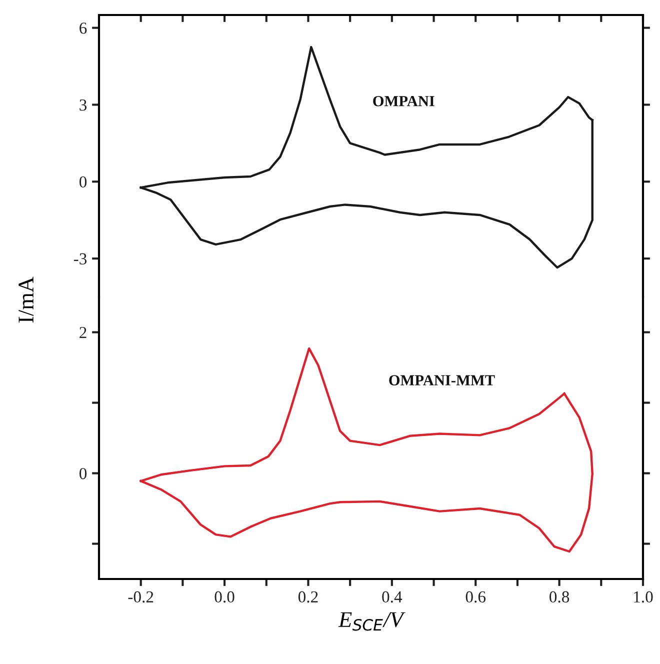 The height and width of the screenshot is (664, 660). I want to click on y-tick-label: 2, so click(83, 332).